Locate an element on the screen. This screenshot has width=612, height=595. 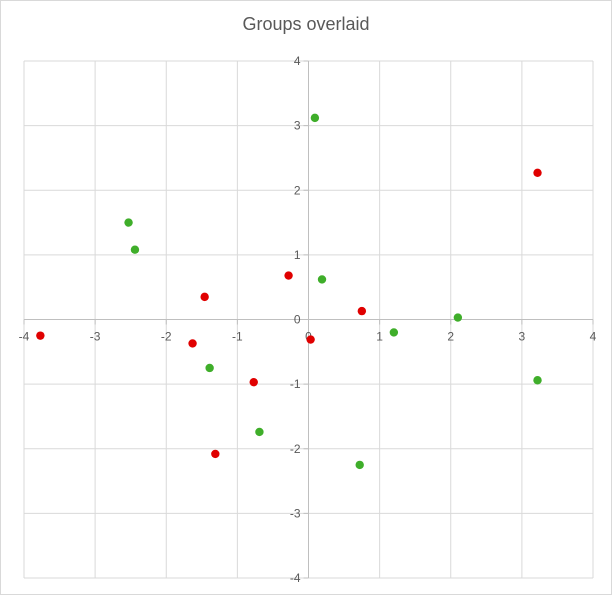
y-tick-label: 1 is located at coordinates (297, 255).